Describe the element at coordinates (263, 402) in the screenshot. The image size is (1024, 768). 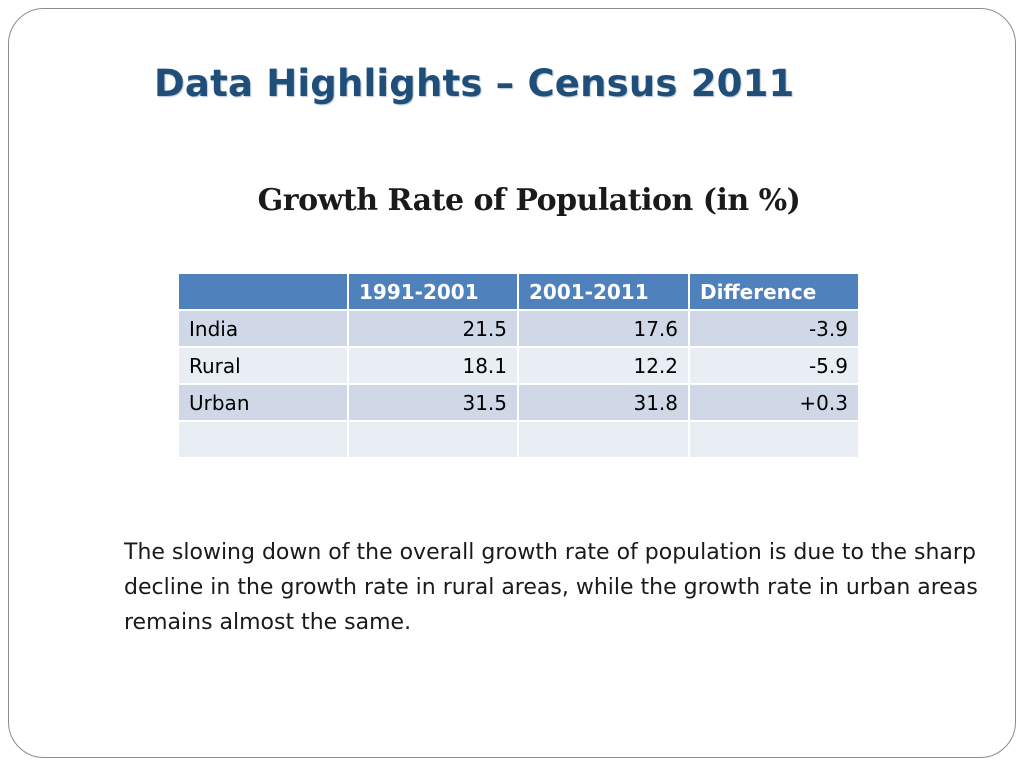
I see `row-label: Urban` at that location.